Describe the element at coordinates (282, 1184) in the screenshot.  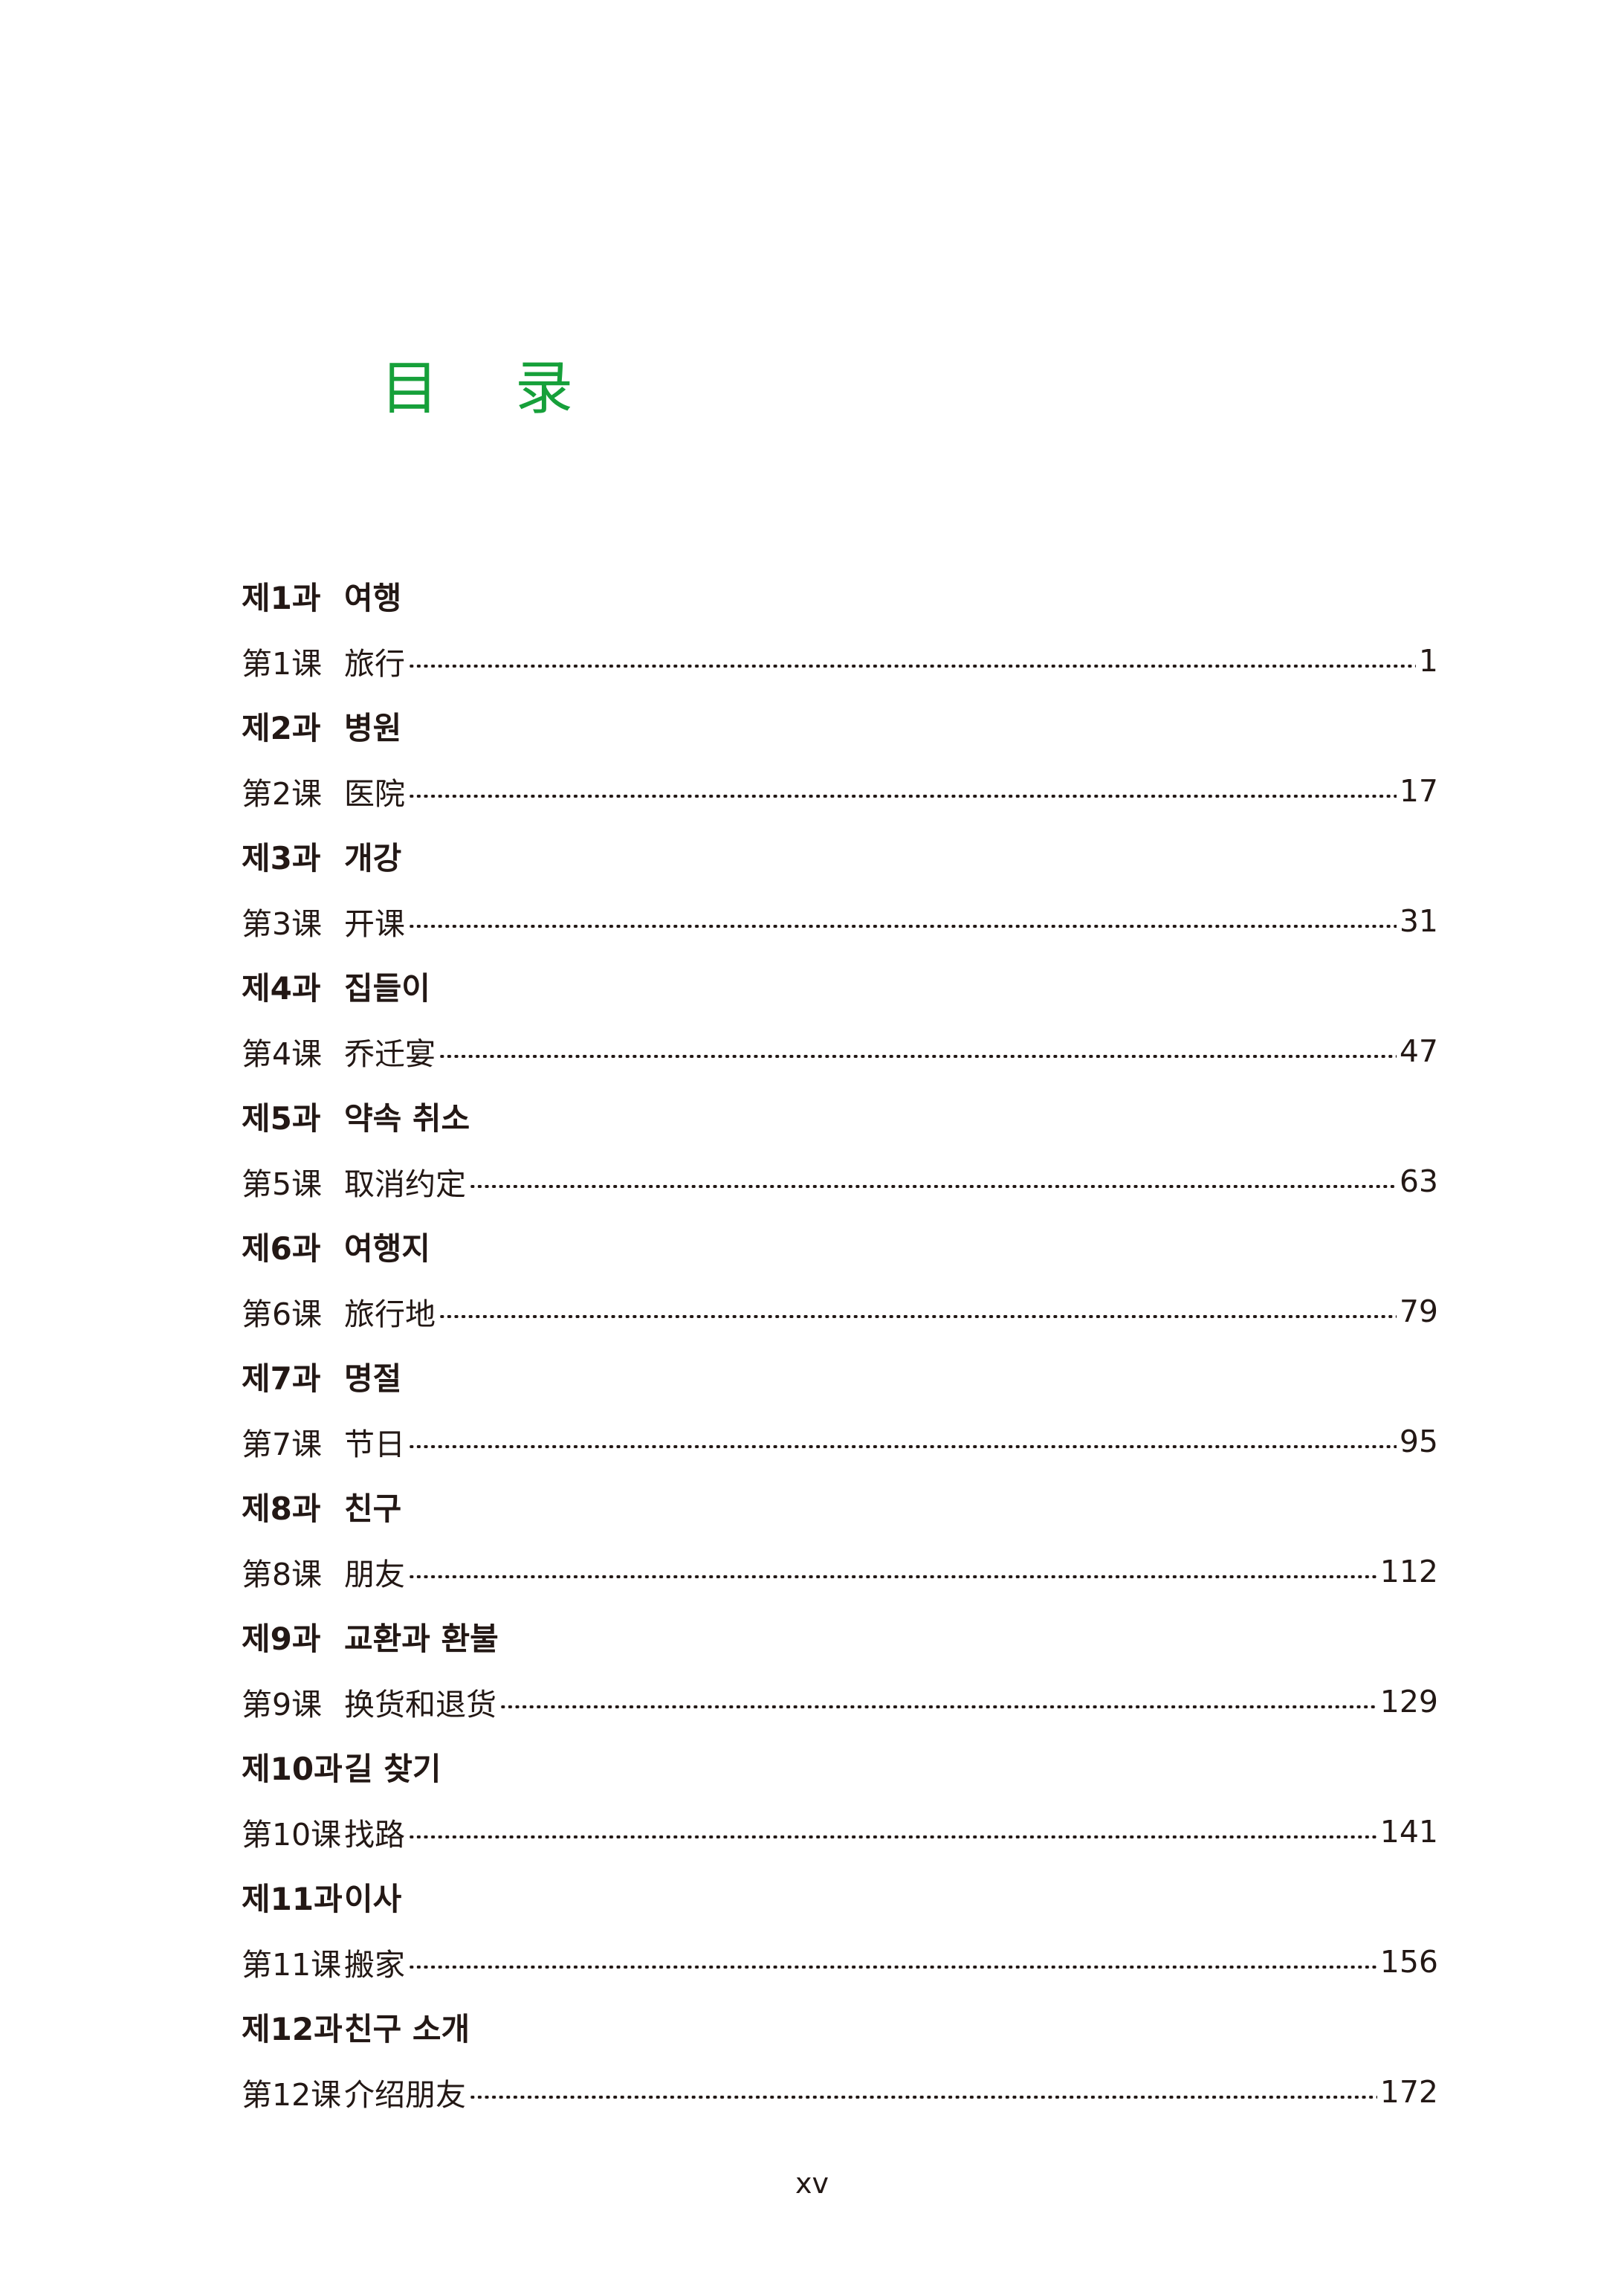
I see `lesson-number: 第5课` at that location.